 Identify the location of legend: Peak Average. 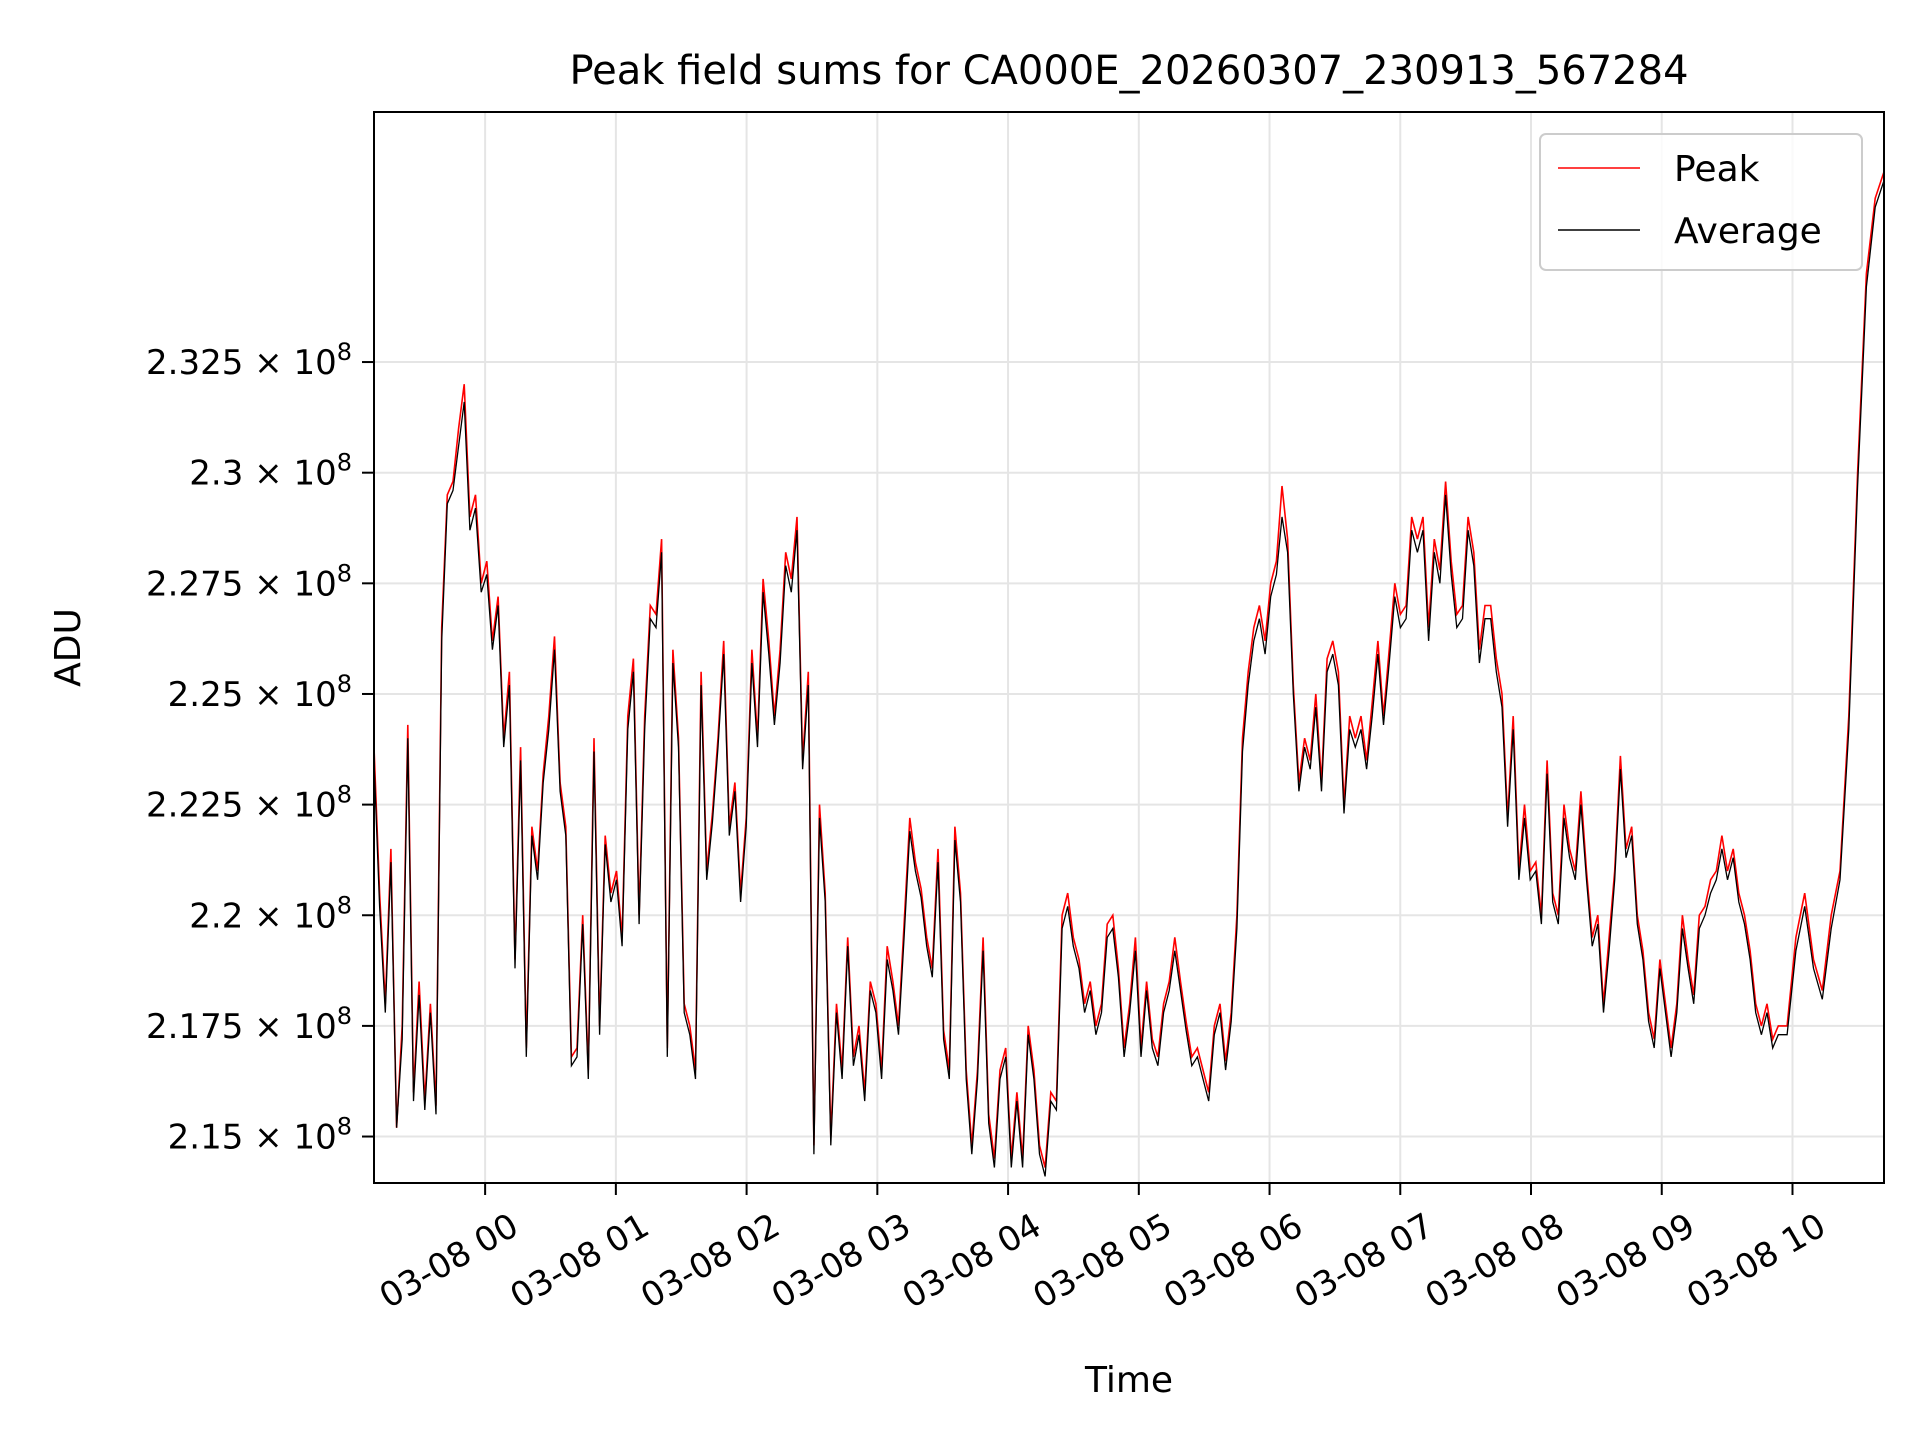
(1701, 202).